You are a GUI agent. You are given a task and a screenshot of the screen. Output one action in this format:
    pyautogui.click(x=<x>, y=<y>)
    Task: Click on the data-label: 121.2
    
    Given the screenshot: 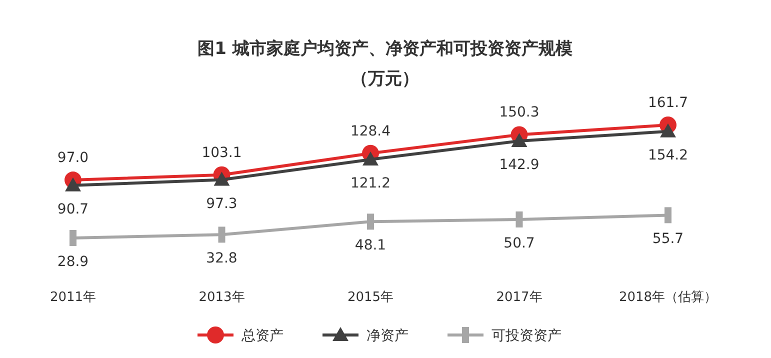 What is the action you would take?
    pyautogui.click(x=370, y=183)
    